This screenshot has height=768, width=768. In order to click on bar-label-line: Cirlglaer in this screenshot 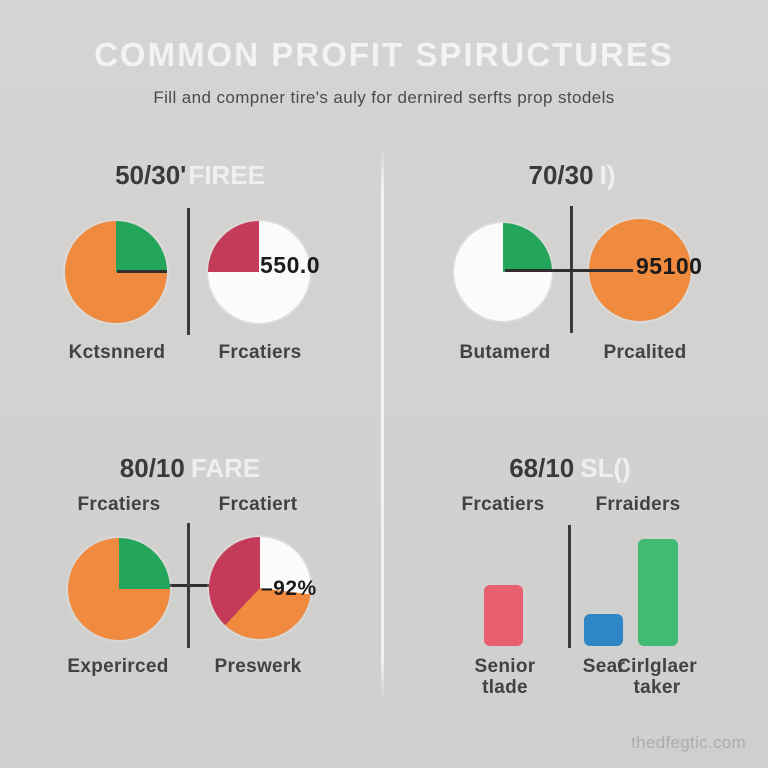, I will do `click(657, 666)`.